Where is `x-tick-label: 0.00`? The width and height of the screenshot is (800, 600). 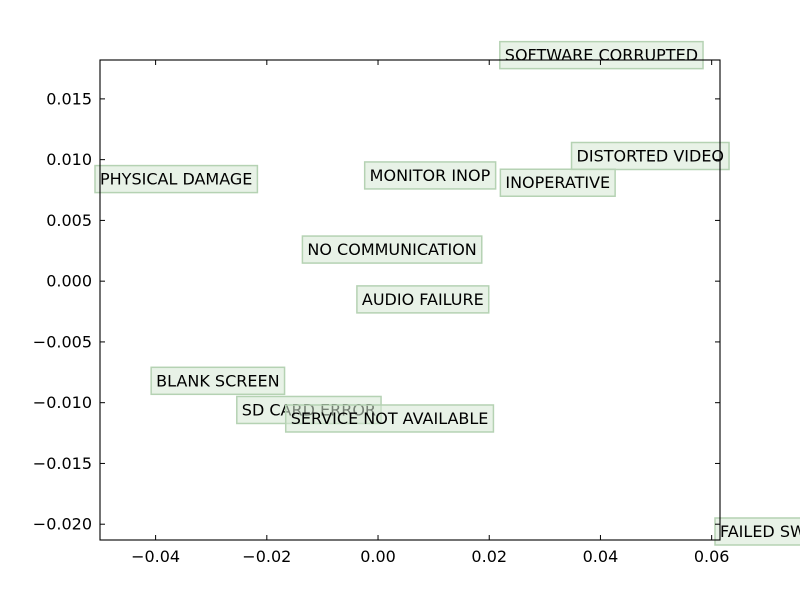
x-tick-label: 0.00 is located at coordinates (378, 556).